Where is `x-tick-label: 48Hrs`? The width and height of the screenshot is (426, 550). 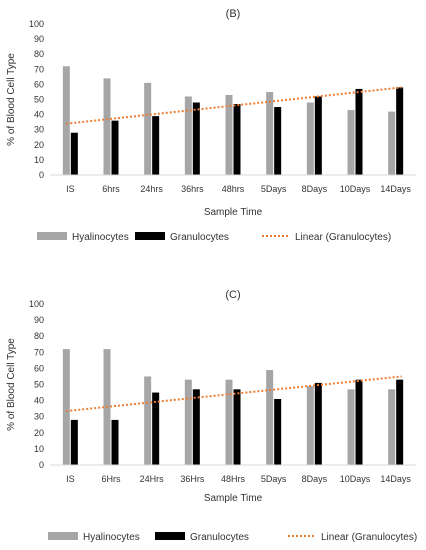
x-tick-label: 48Hrs is located at coordinates (233, 479).